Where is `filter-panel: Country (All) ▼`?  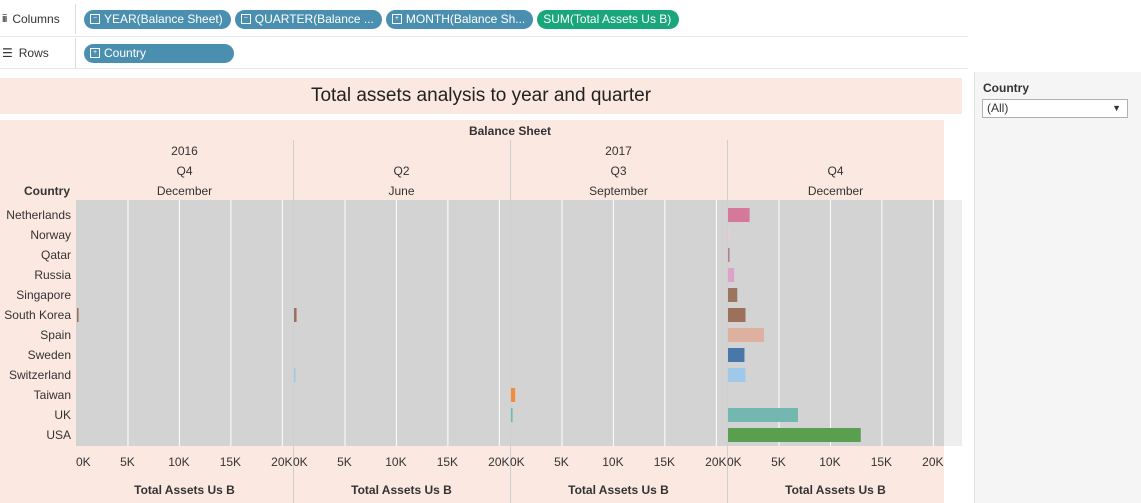
filter-panel: Country (All) ▼ is located at coordinates (1057, 287).